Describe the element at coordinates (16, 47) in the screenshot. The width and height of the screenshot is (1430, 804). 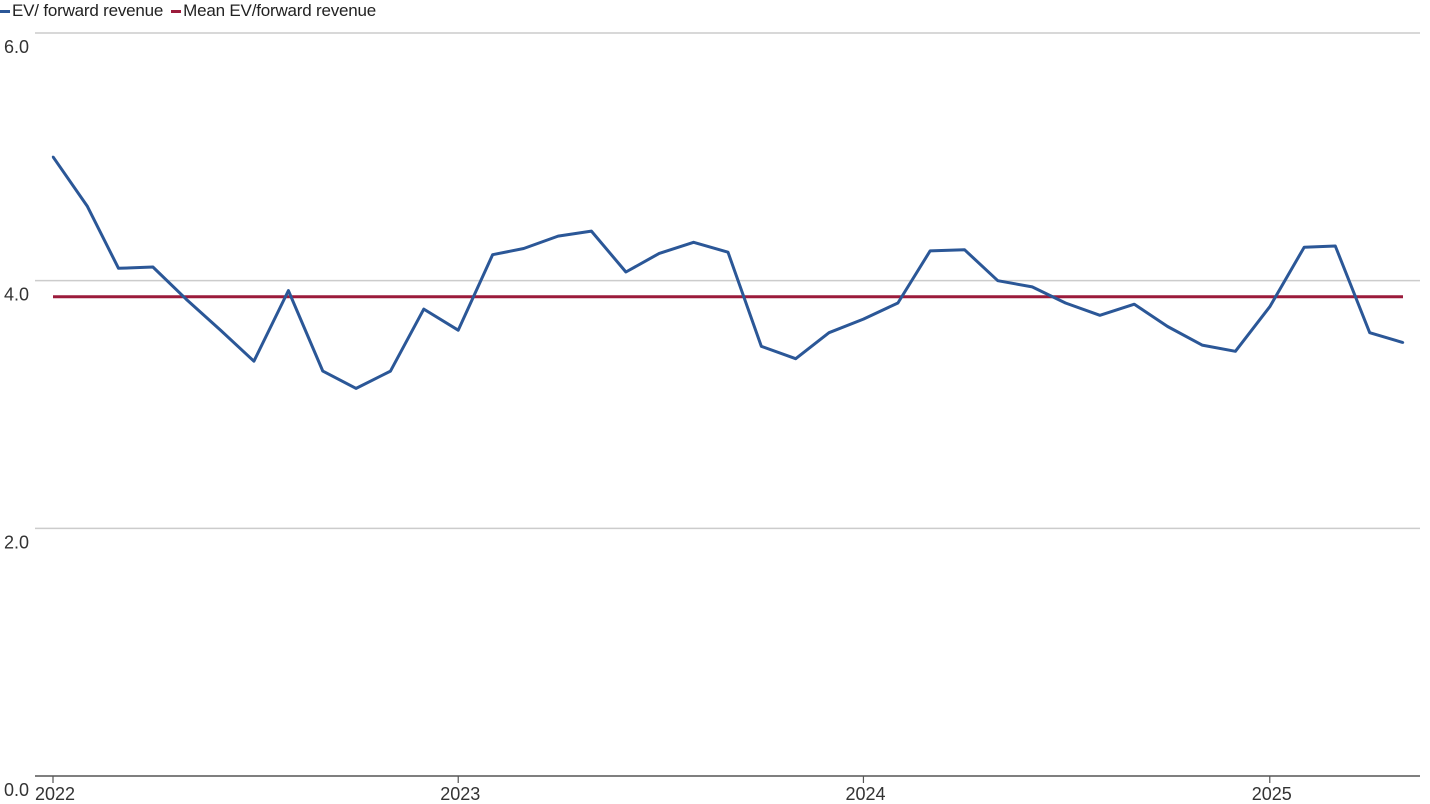
I see `y-tick-label: 6.0` at that location.